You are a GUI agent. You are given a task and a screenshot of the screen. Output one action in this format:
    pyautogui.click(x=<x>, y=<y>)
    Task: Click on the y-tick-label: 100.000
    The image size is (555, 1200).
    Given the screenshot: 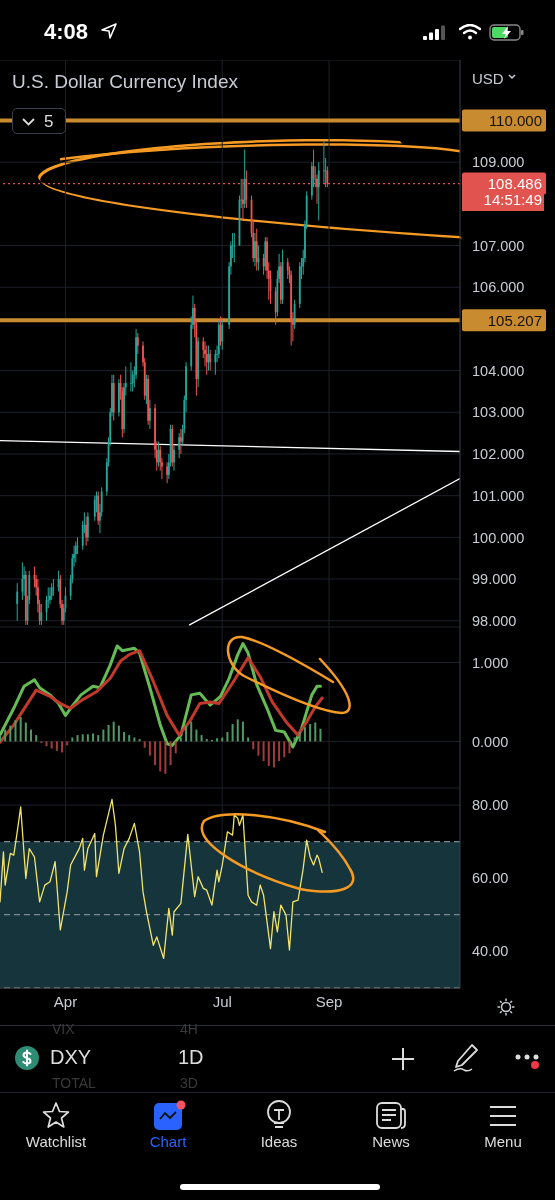 What is the action you would take?
    pyautogui.click(x=498, y=537)
    